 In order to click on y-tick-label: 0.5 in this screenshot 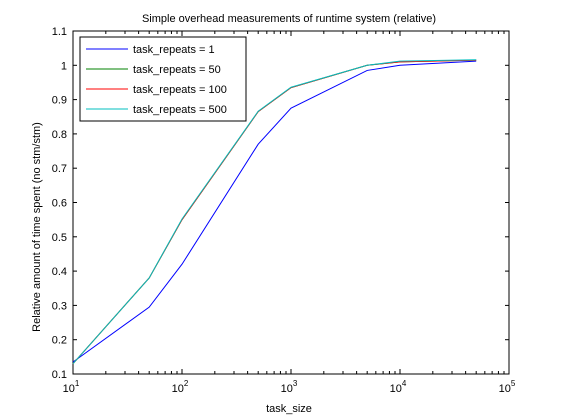, I will do `click(59, 238)`.